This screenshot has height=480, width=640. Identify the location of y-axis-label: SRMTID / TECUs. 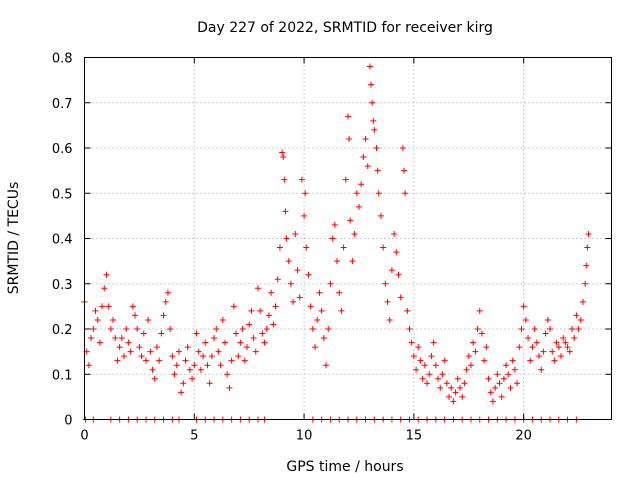
(14, 238).